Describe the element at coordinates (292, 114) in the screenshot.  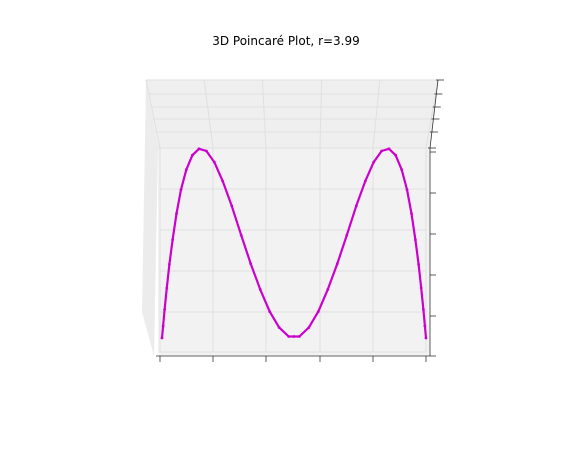
I see `pane-top` at that location.